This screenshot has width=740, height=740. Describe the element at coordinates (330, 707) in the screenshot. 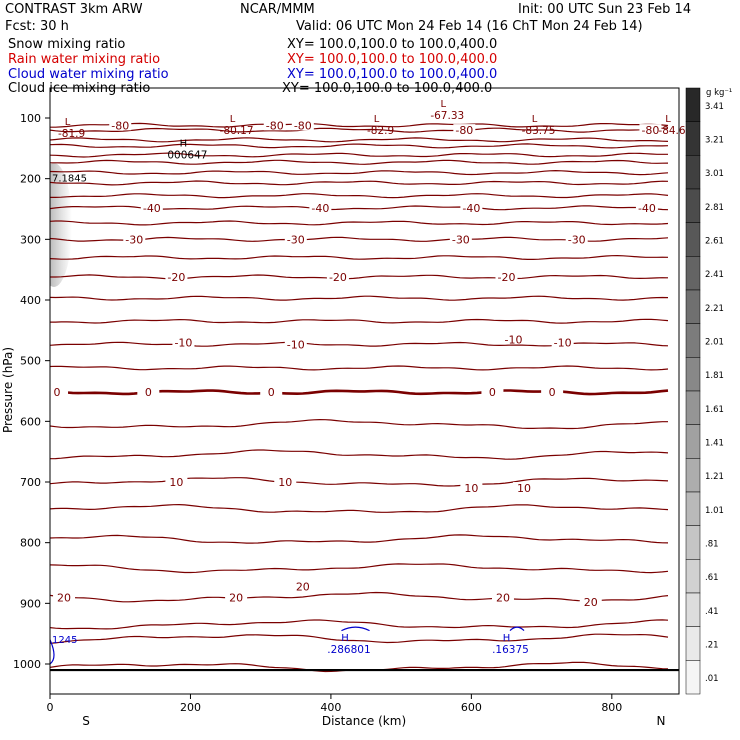

I see `x-tick-label: 400` at that location.